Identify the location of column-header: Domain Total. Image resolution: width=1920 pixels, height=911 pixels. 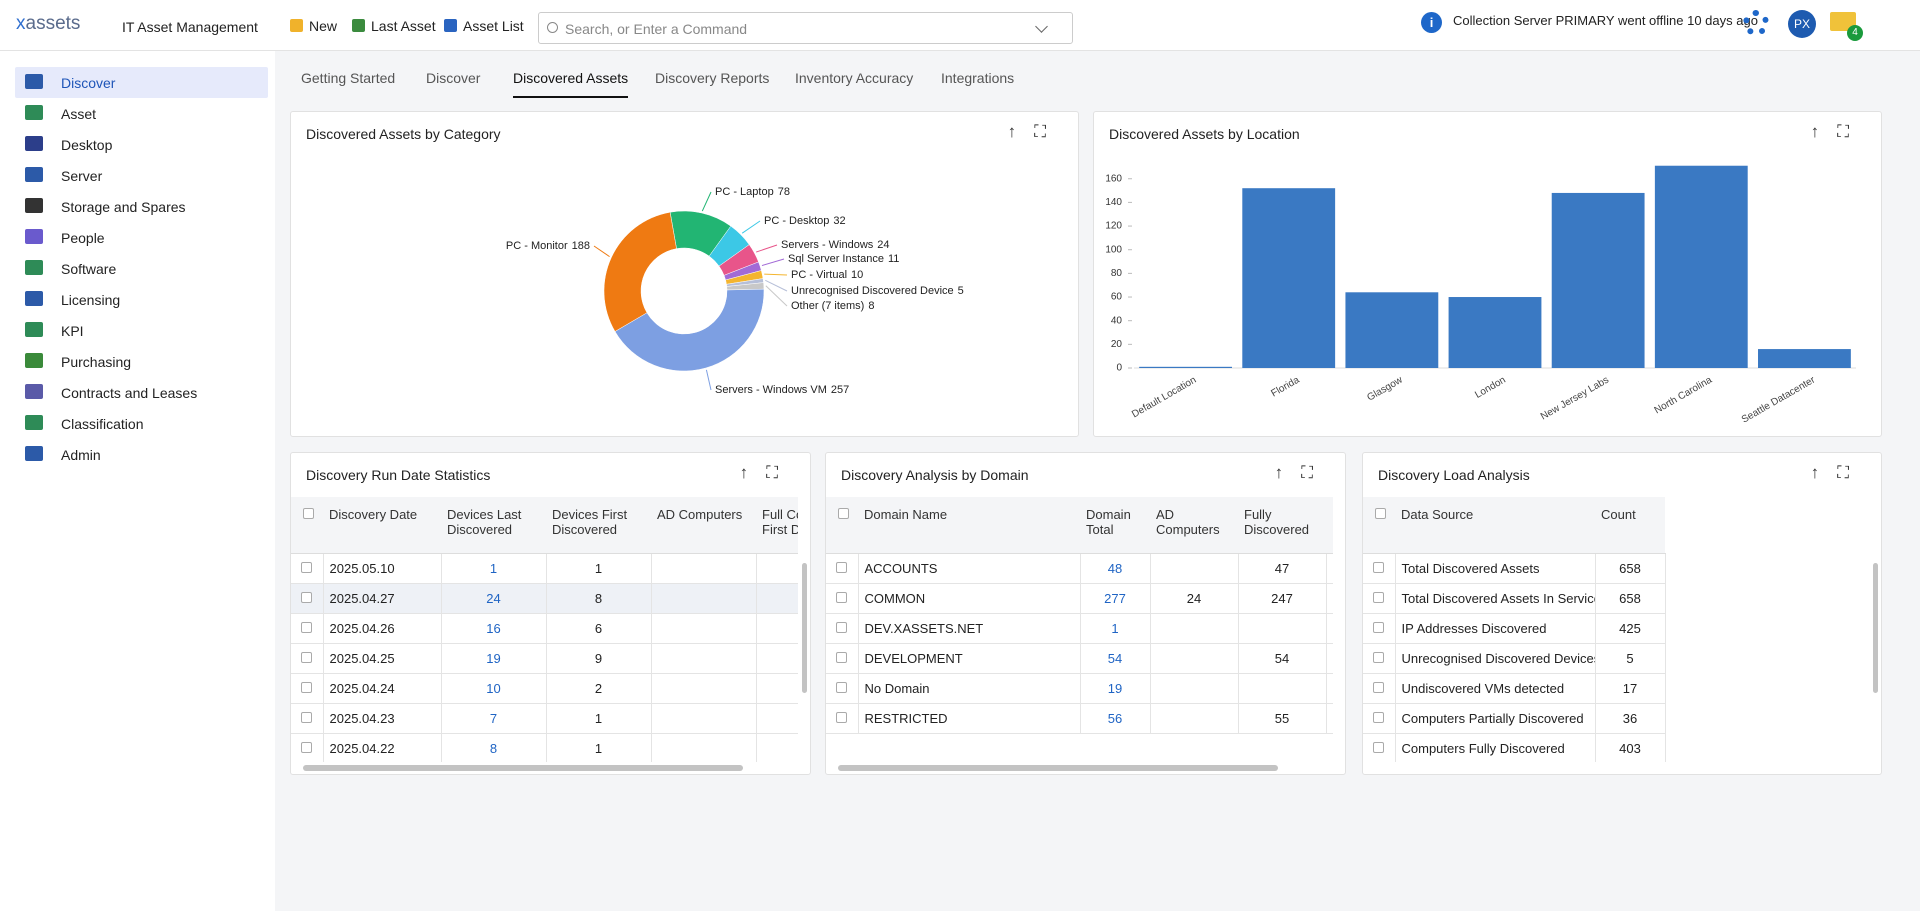
(1115, 525).